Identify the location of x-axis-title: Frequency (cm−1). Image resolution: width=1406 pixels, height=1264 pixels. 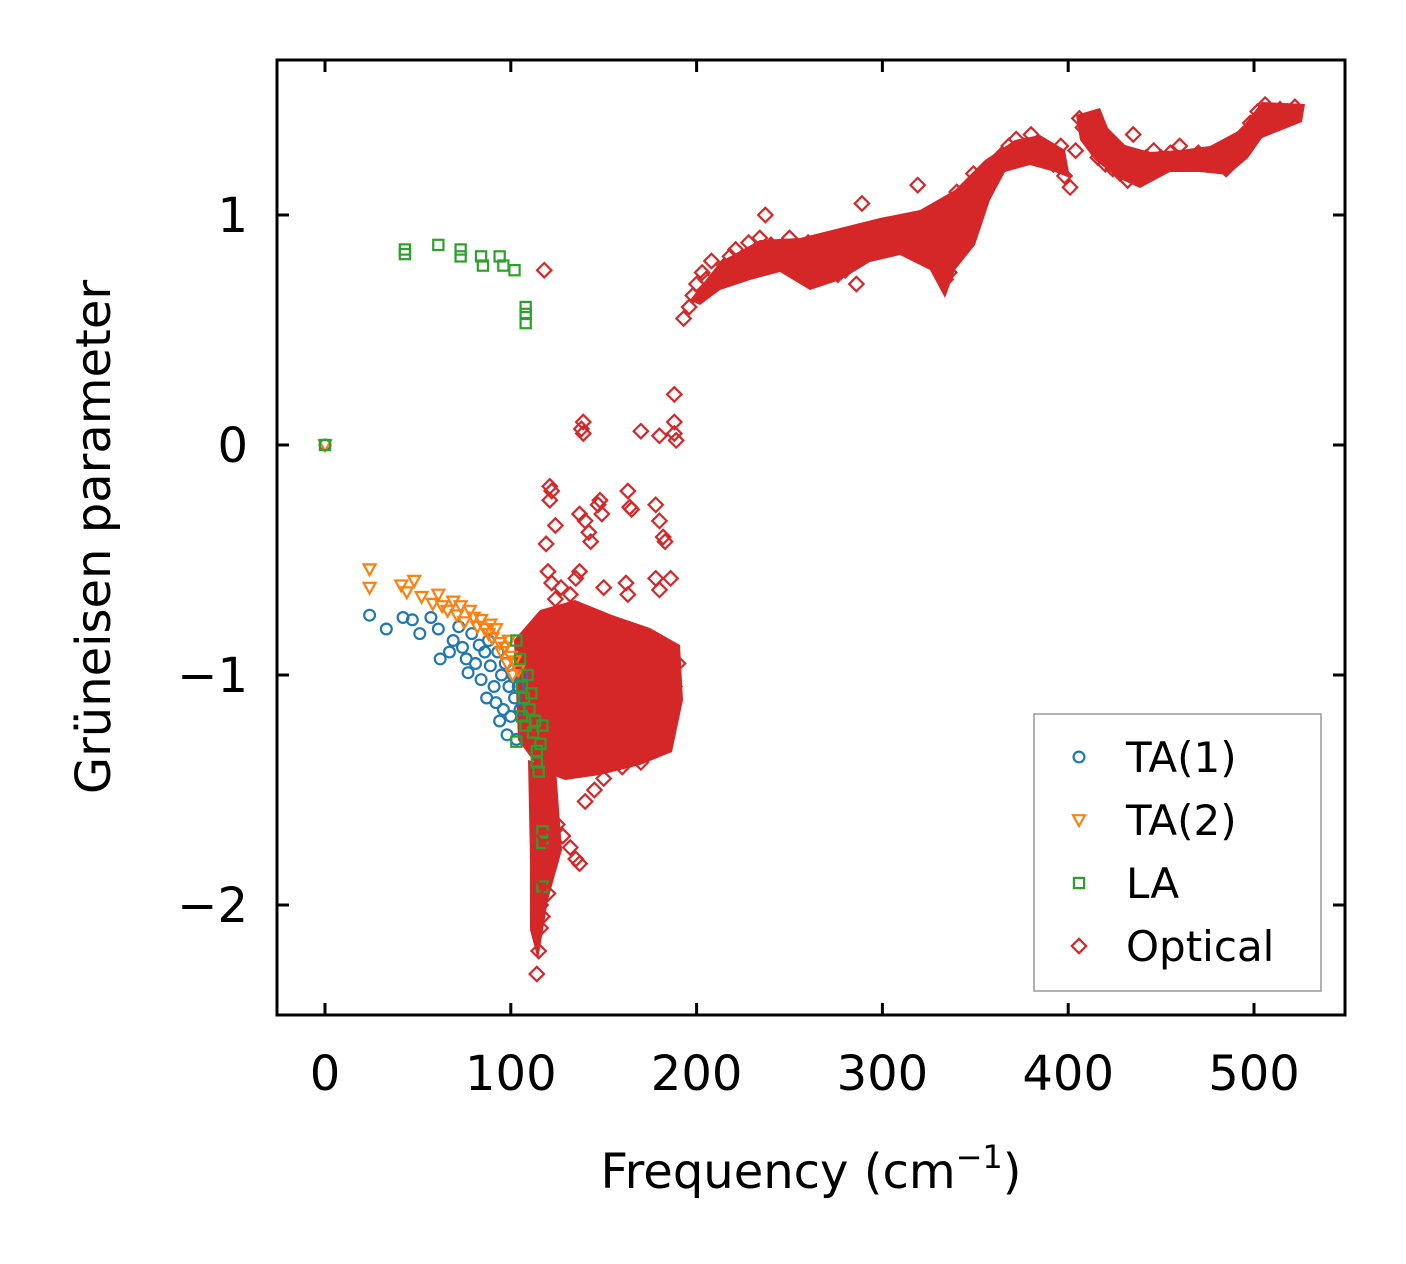
(810, 1169).